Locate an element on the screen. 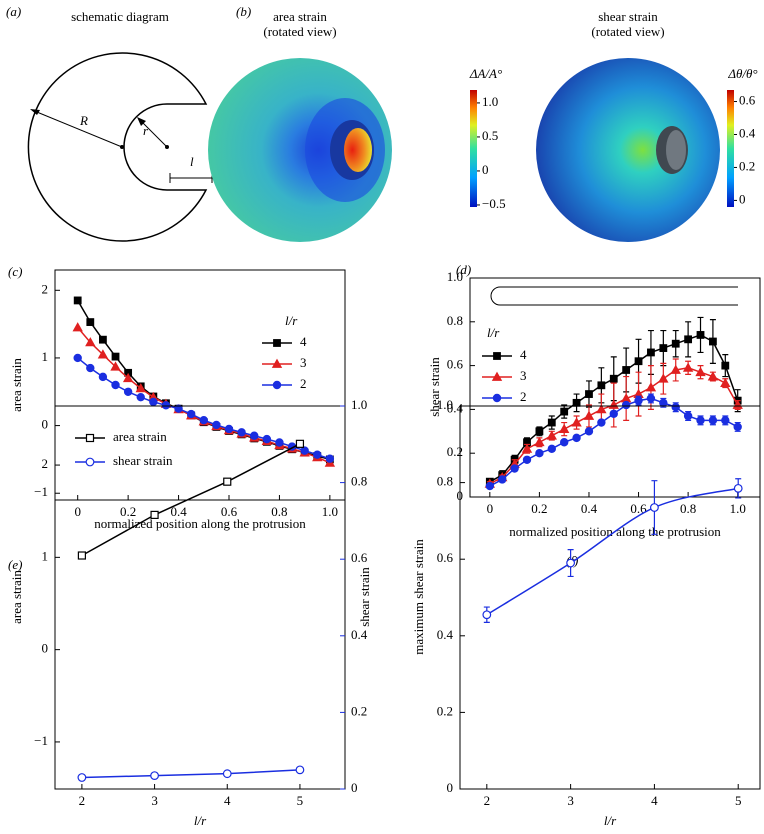  colorbar-tick-label: −0.5 is located at coordinates (494, 203).